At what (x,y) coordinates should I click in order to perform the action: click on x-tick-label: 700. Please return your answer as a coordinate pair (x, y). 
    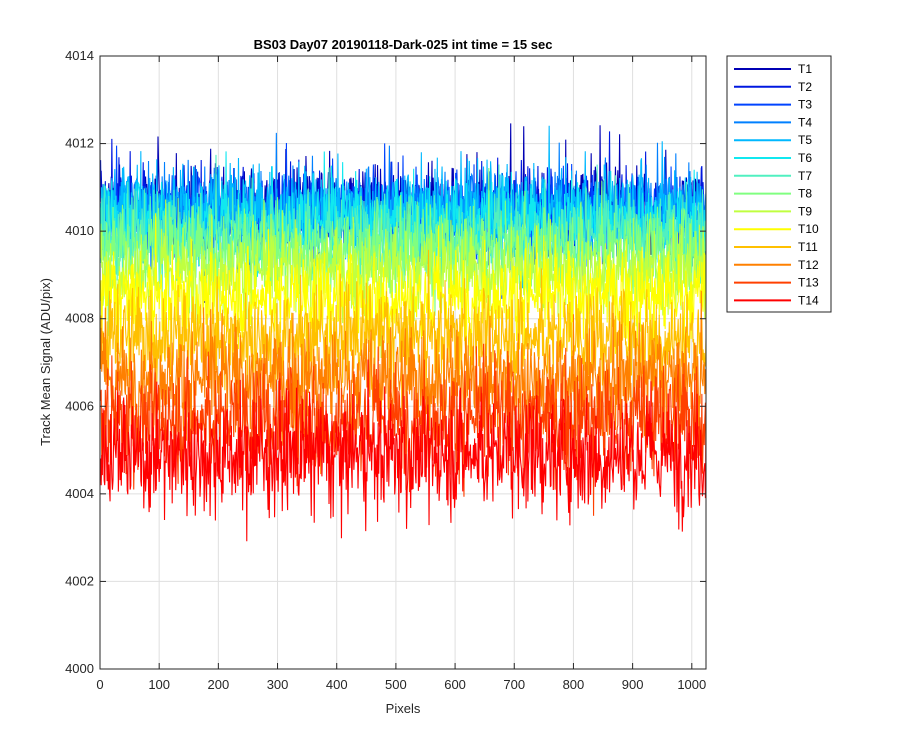
    Looking at the image, I should click on (514, 684).